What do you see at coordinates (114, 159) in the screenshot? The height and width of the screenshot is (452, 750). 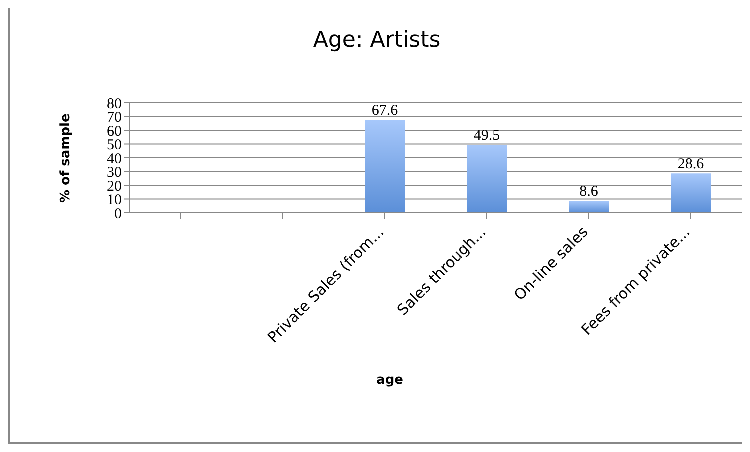 I see `y-tick-label: 40` at bounding box center [114, 159].